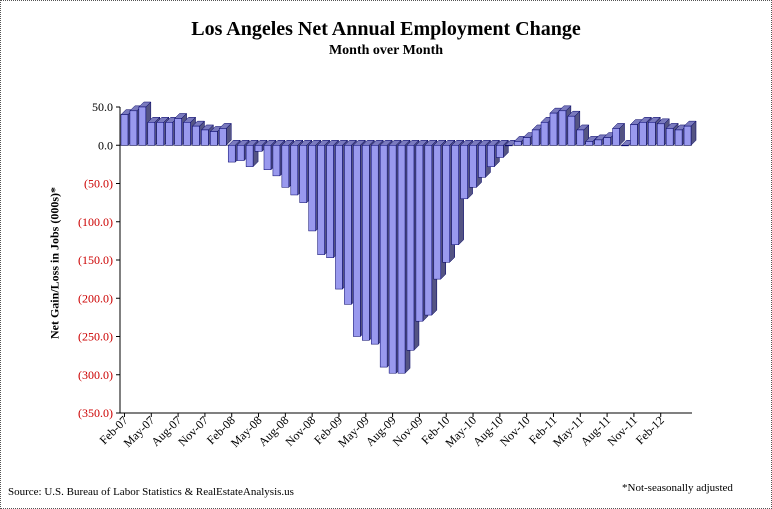  Describe the element at coordinates (98, 184) in the screenshot. I see `y-tick-label: (50.0)` at that location.